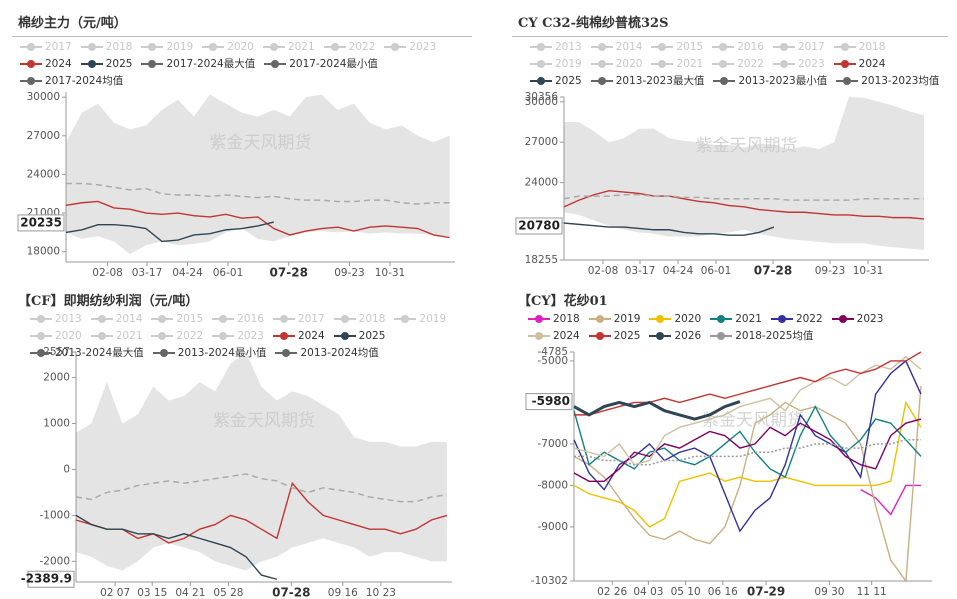 The width and height of the screenshot is (957, 599). What do you see at coordinates (311, 318) in the screenshot?
I see `legend-label: 2017` at bounding box center [311, 318].